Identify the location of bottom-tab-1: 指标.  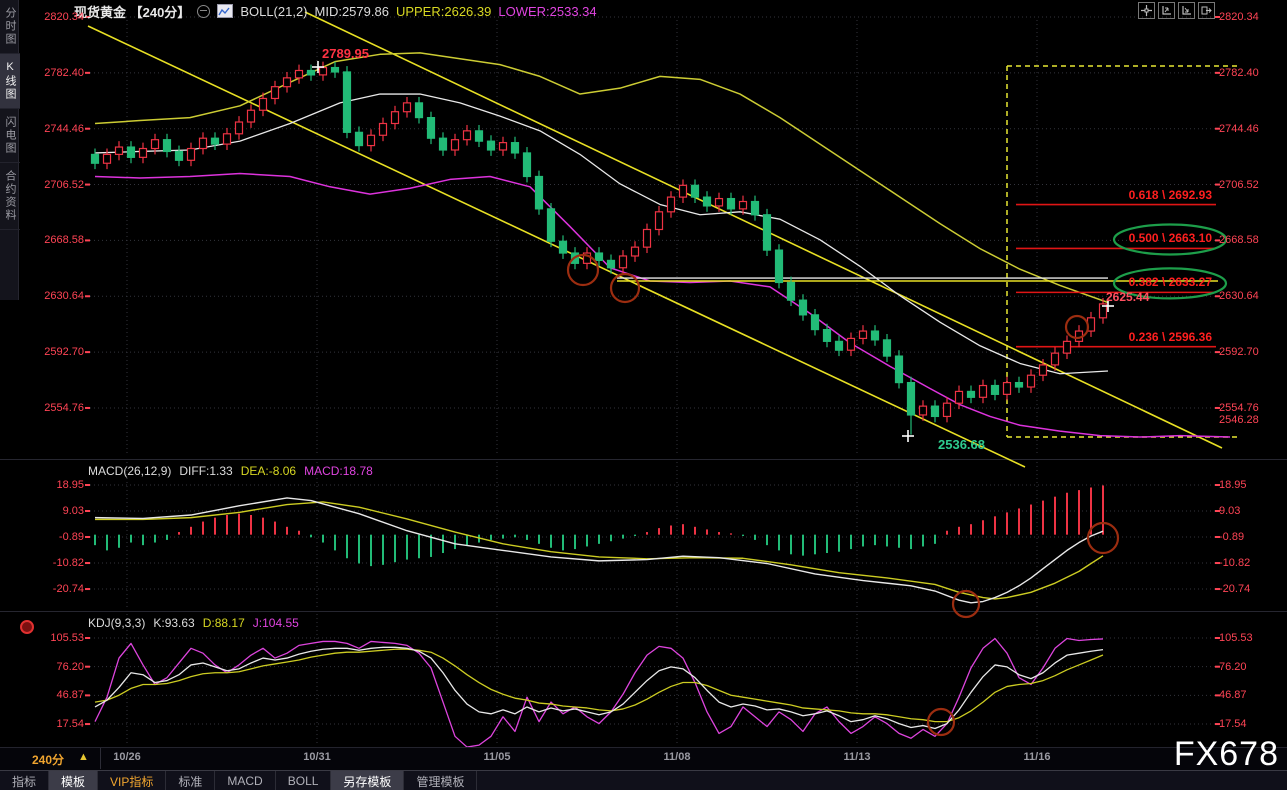
(25, 780).